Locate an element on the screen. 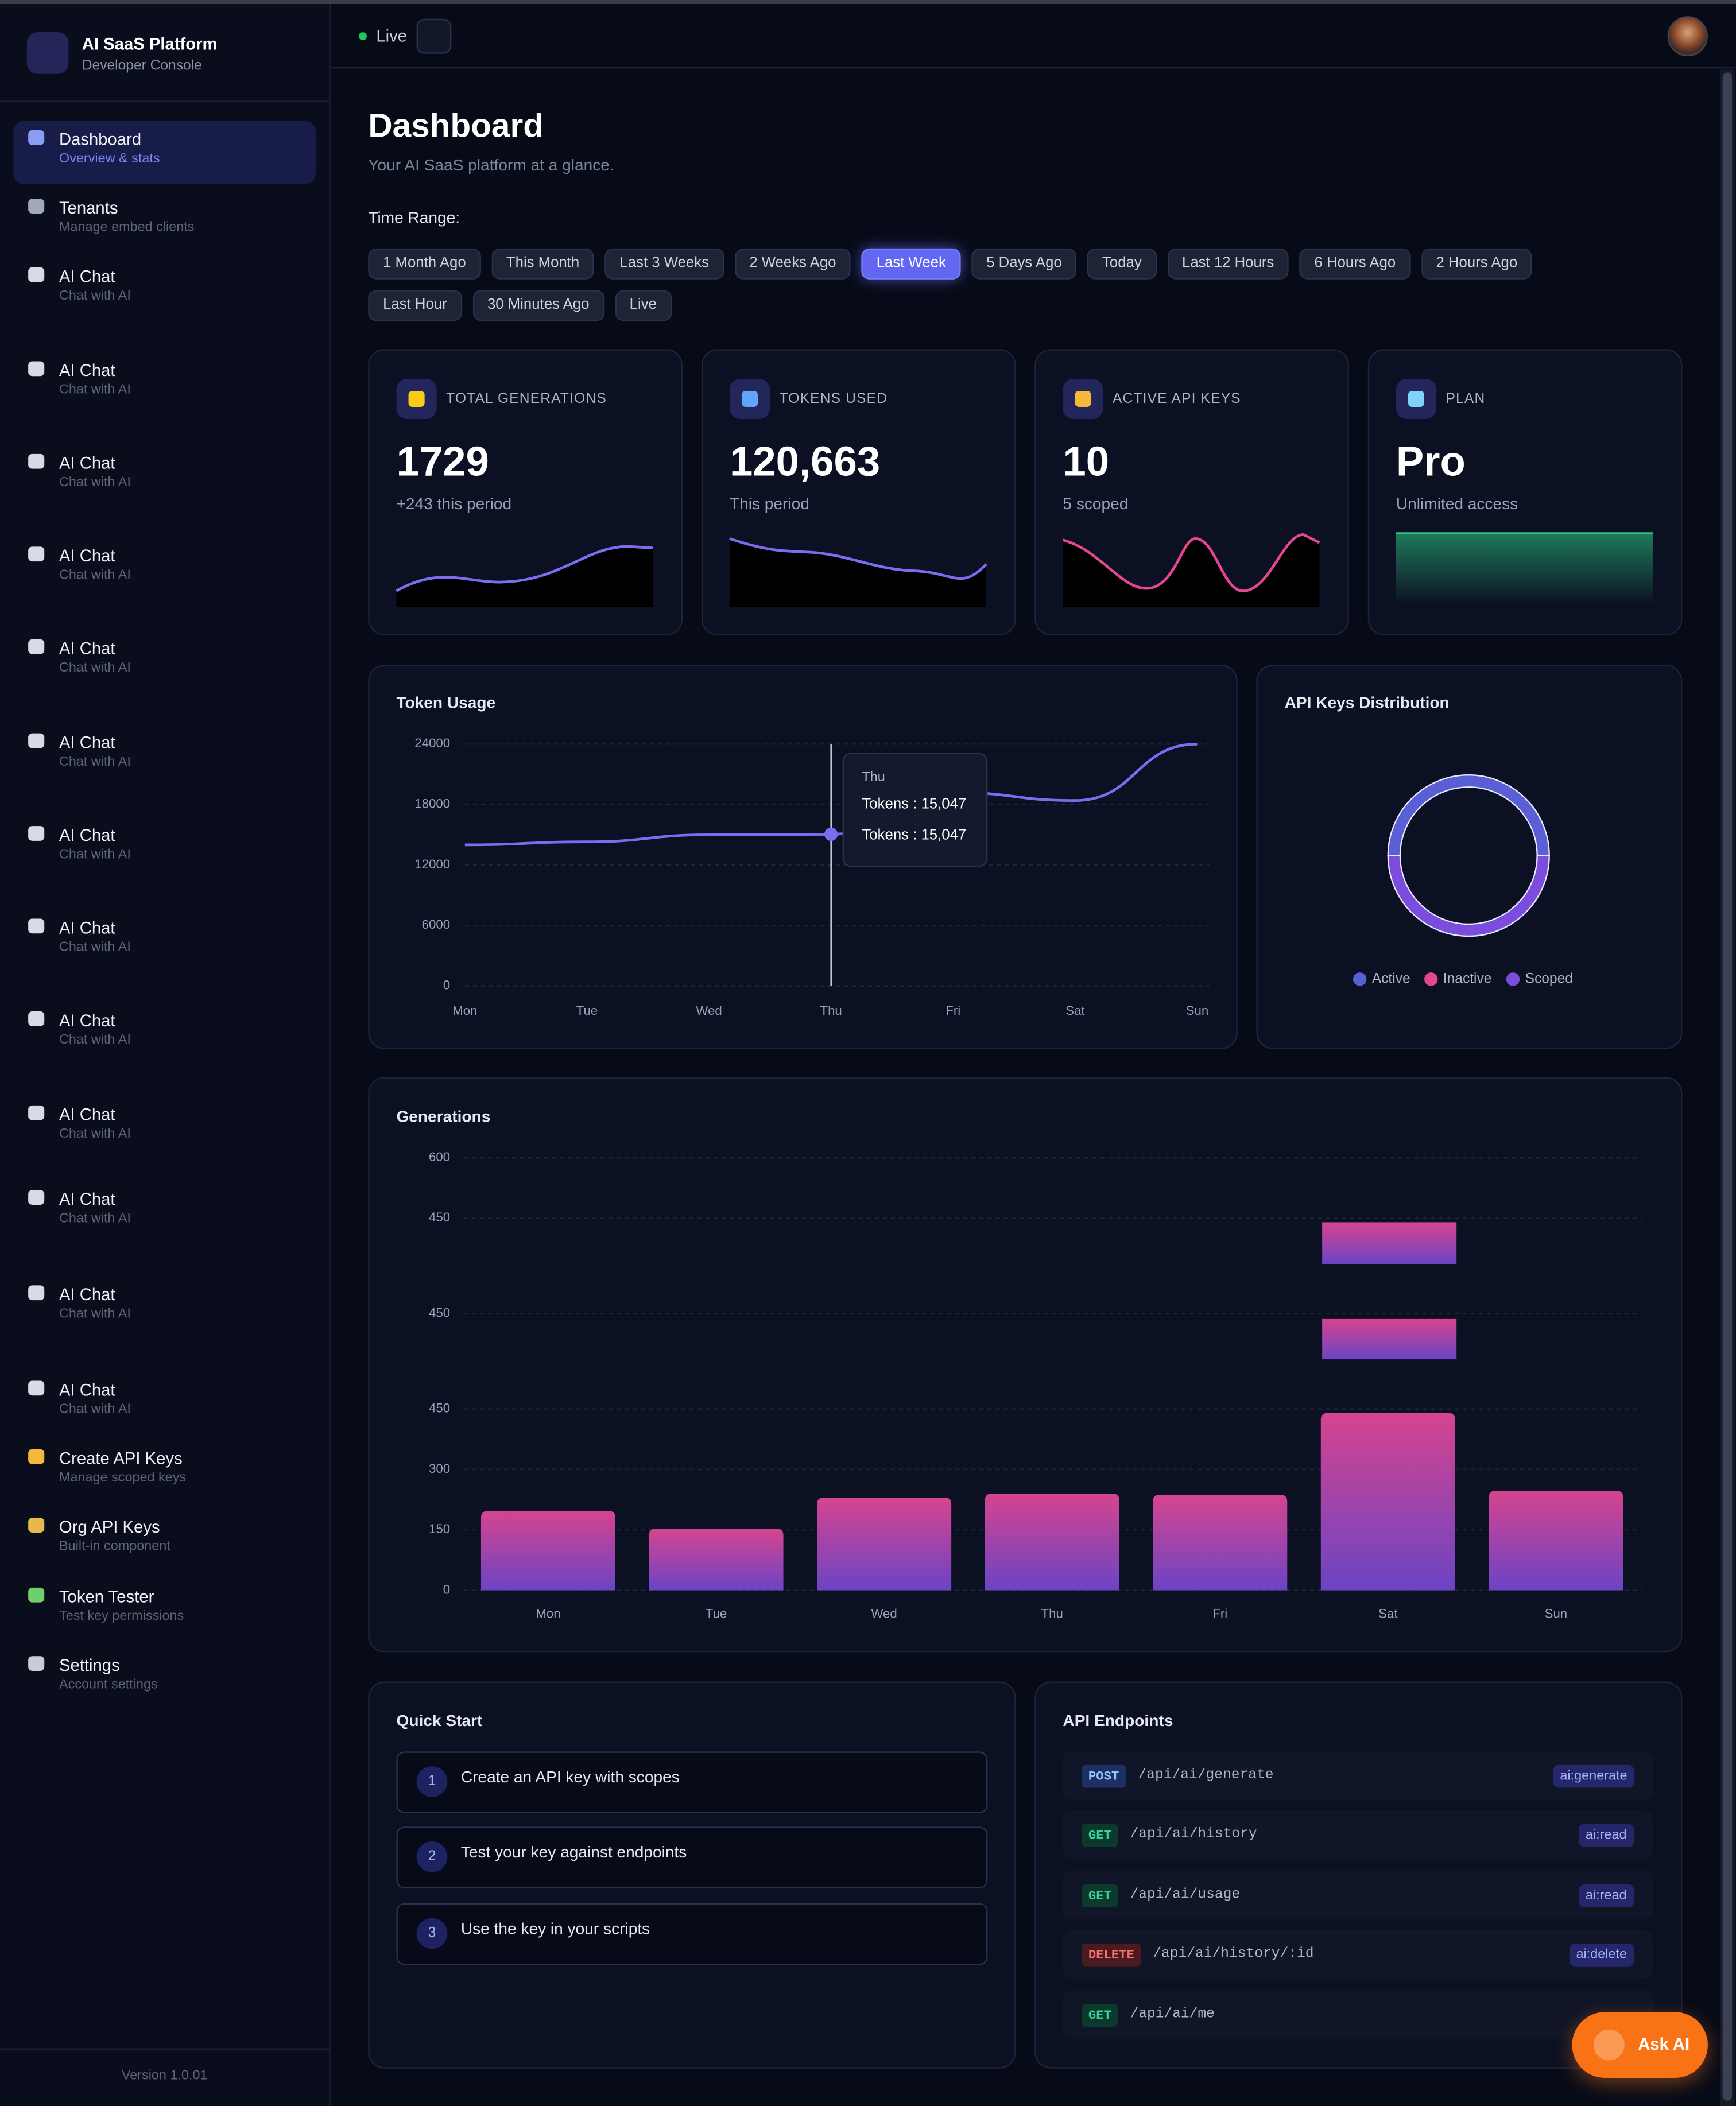 The image size is (1736, 2106). status-label: Live is located at coordinates (392, 36).